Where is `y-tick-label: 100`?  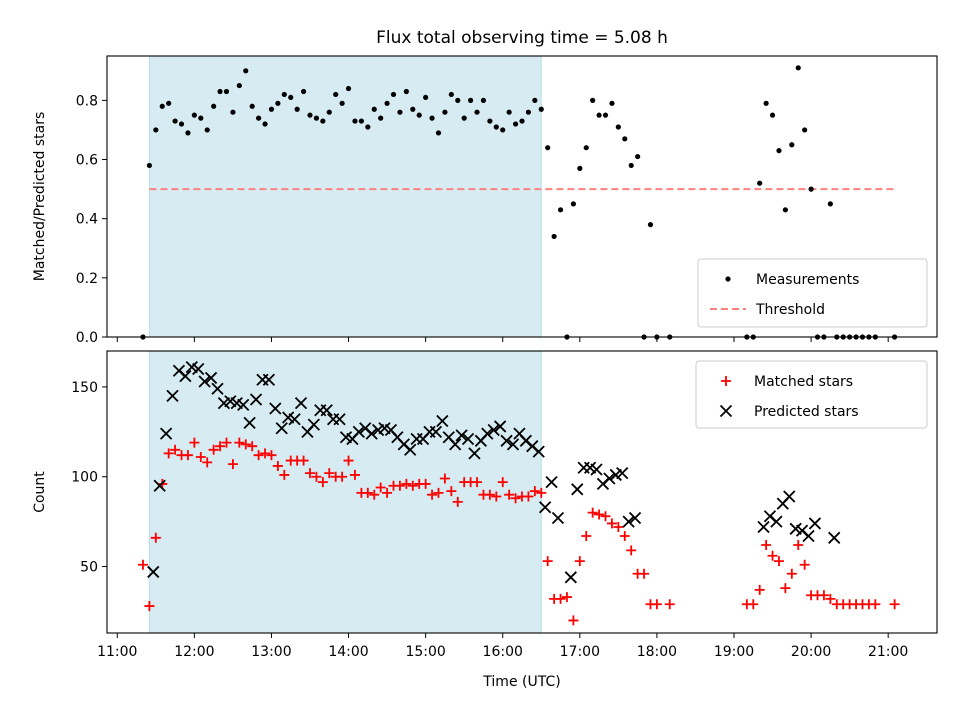
y-tick-label: 100 is located at coordinates (84, 478).